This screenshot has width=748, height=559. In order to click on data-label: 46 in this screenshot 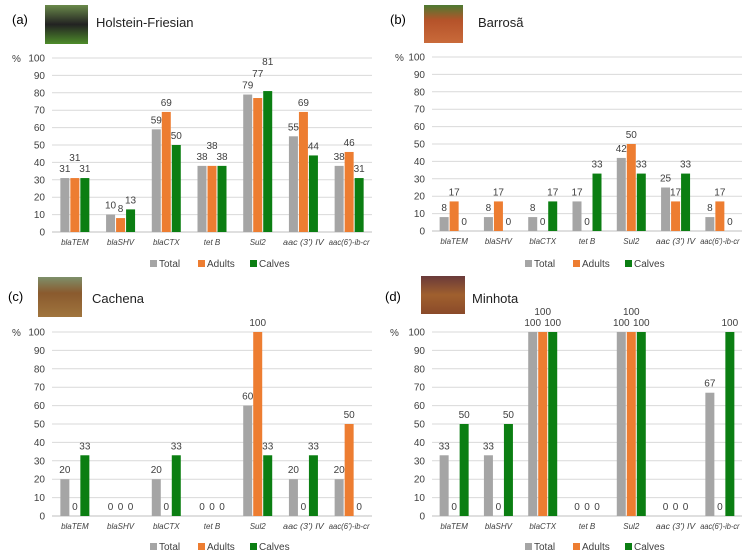, I will do `click(350, 143)`.